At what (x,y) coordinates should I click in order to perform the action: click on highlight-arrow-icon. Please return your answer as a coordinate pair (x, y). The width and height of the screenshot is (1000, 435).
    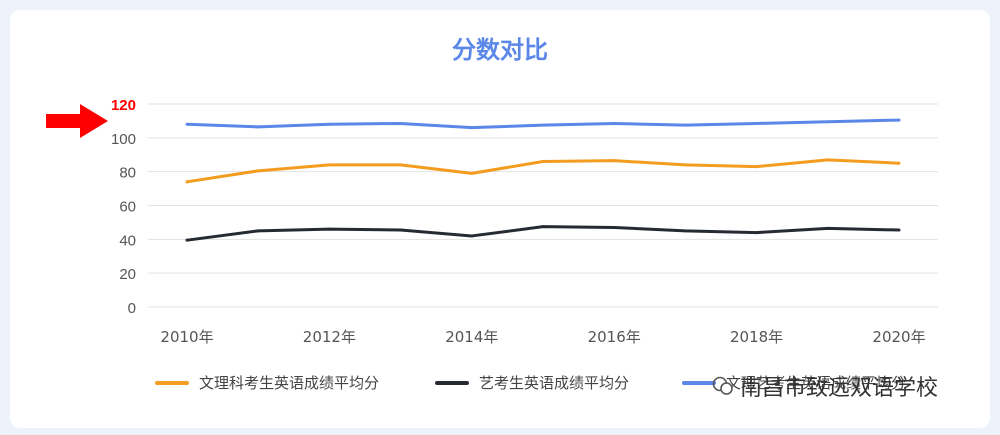
    Looking at the image, I should click on (77, 121).